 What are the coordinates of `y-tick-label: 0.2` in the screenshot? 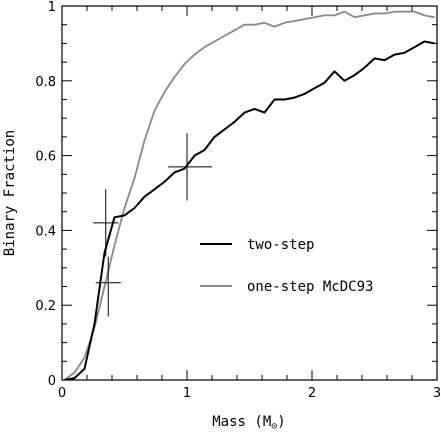 It's located at (45, 306).